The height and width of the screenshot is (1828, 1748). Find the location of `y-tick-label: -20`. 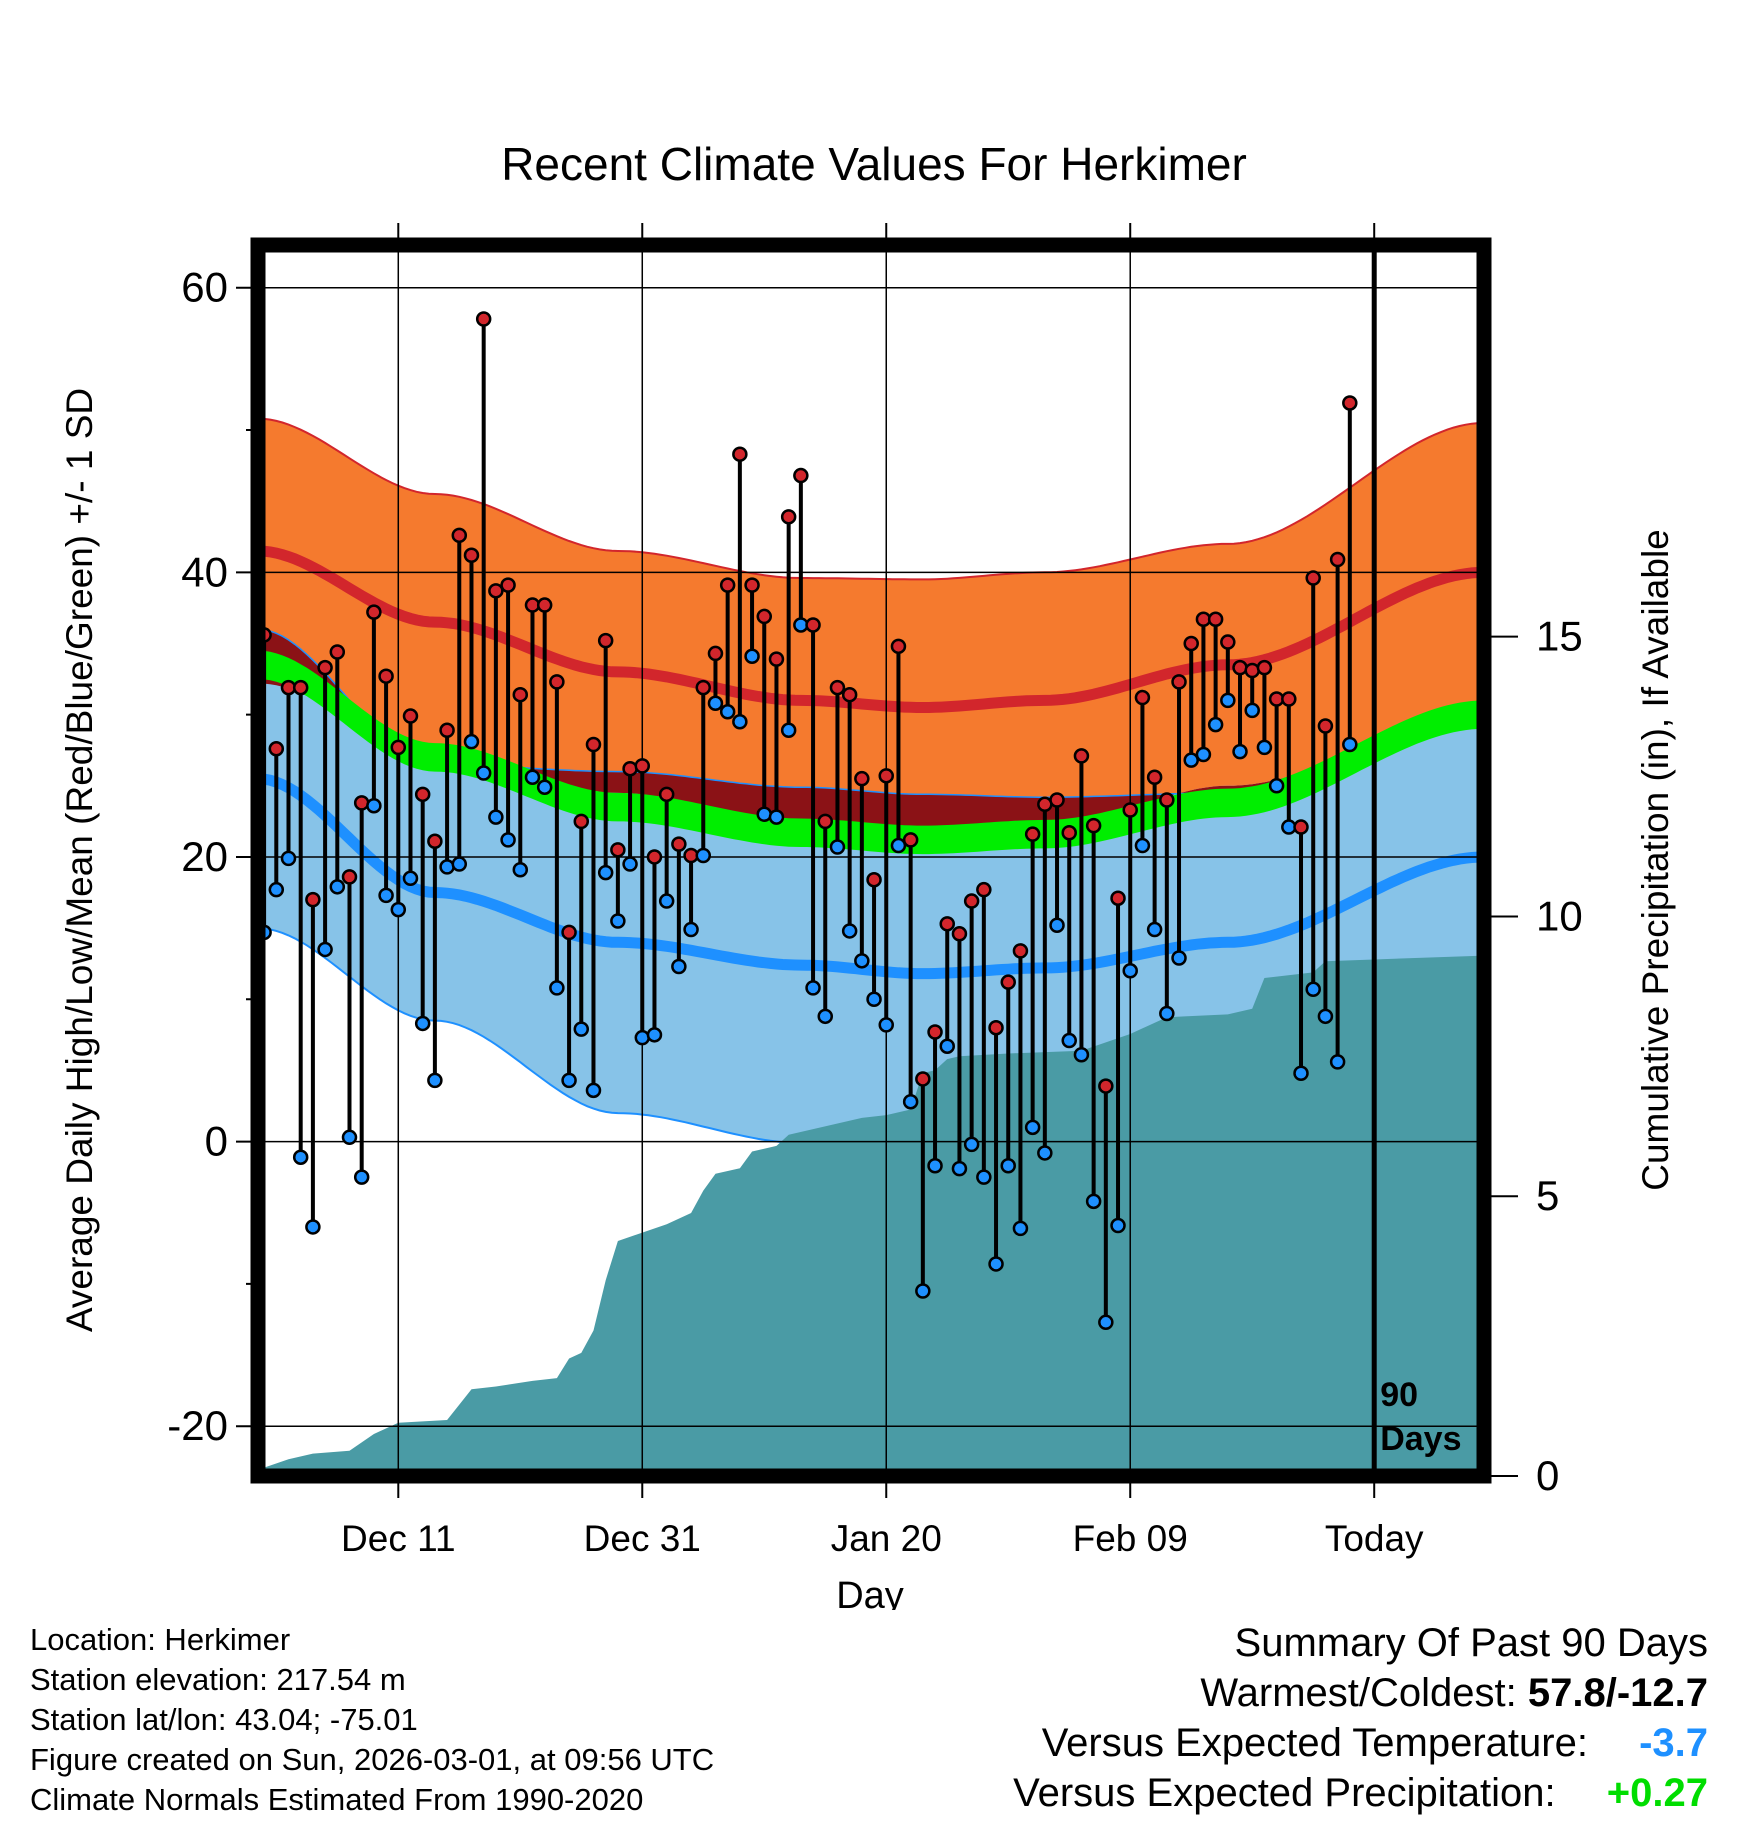

y-tick-label: -20 is located at coordinates (197, 1425).